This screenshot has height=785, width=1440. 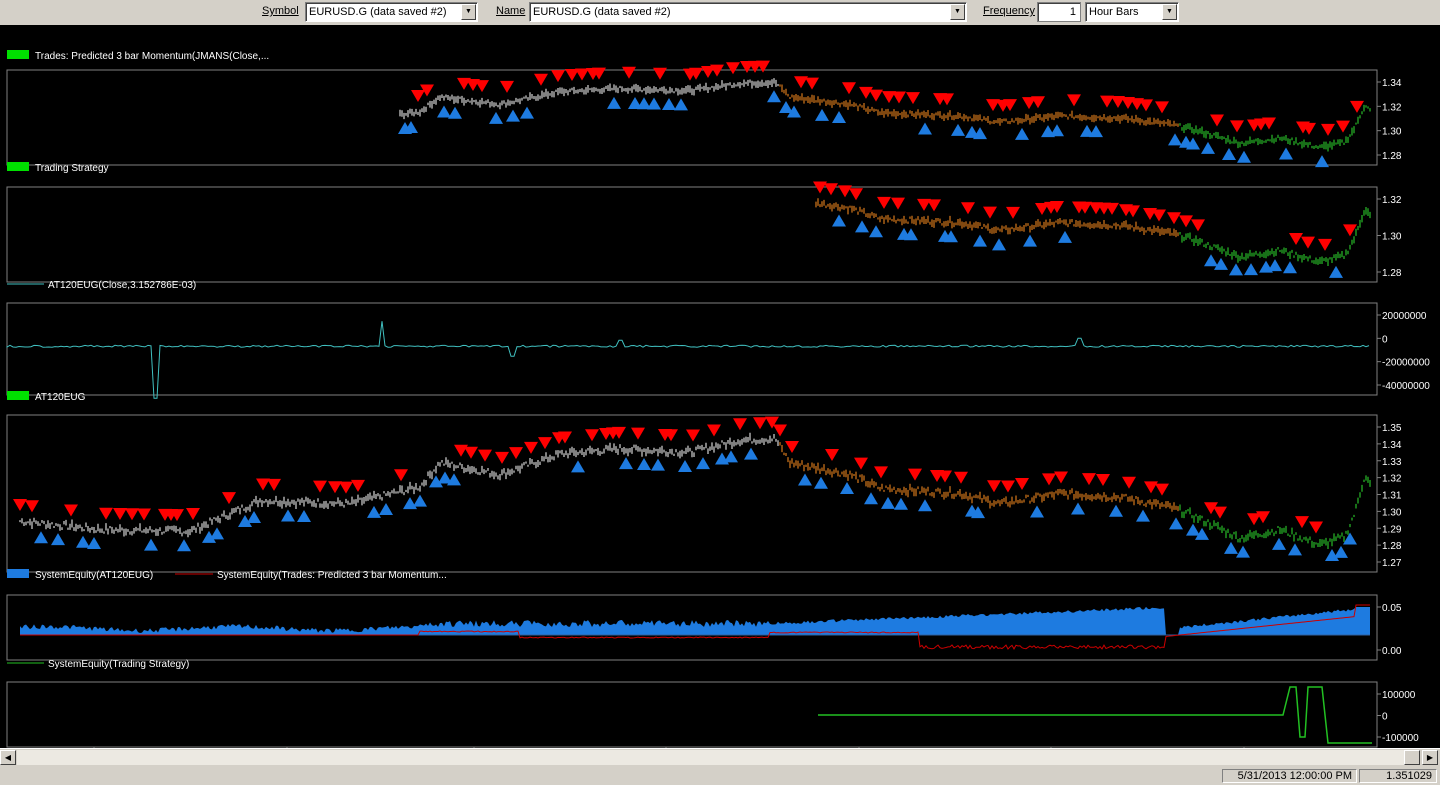 What do you see at coordinates (8, 757) in the screenshot?
I see `scroll-left-icon: ◀` at bounding box center [8, 757].